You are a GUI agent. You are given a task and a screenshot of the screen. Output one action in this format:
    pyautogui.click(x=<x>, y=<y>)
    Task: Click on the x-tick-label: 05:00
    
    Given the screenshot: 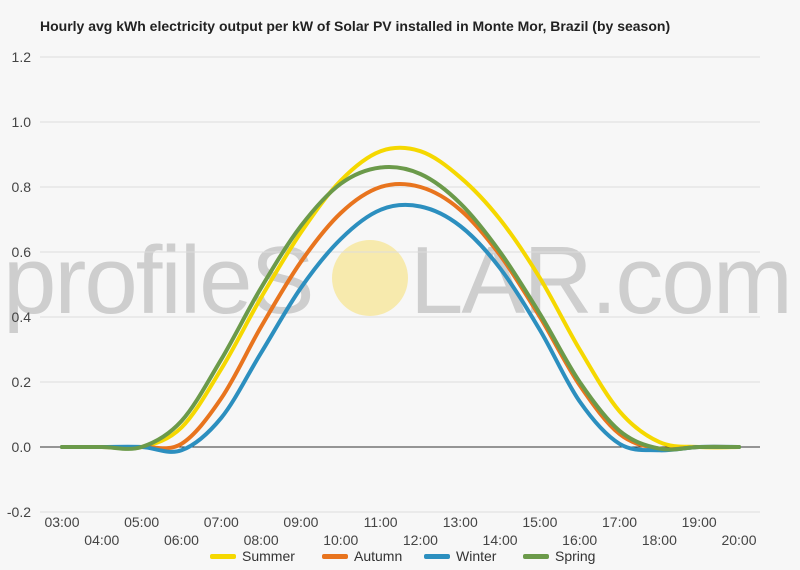 What is the action you would take?
    pyautogui.click(x=141, y=522)
    